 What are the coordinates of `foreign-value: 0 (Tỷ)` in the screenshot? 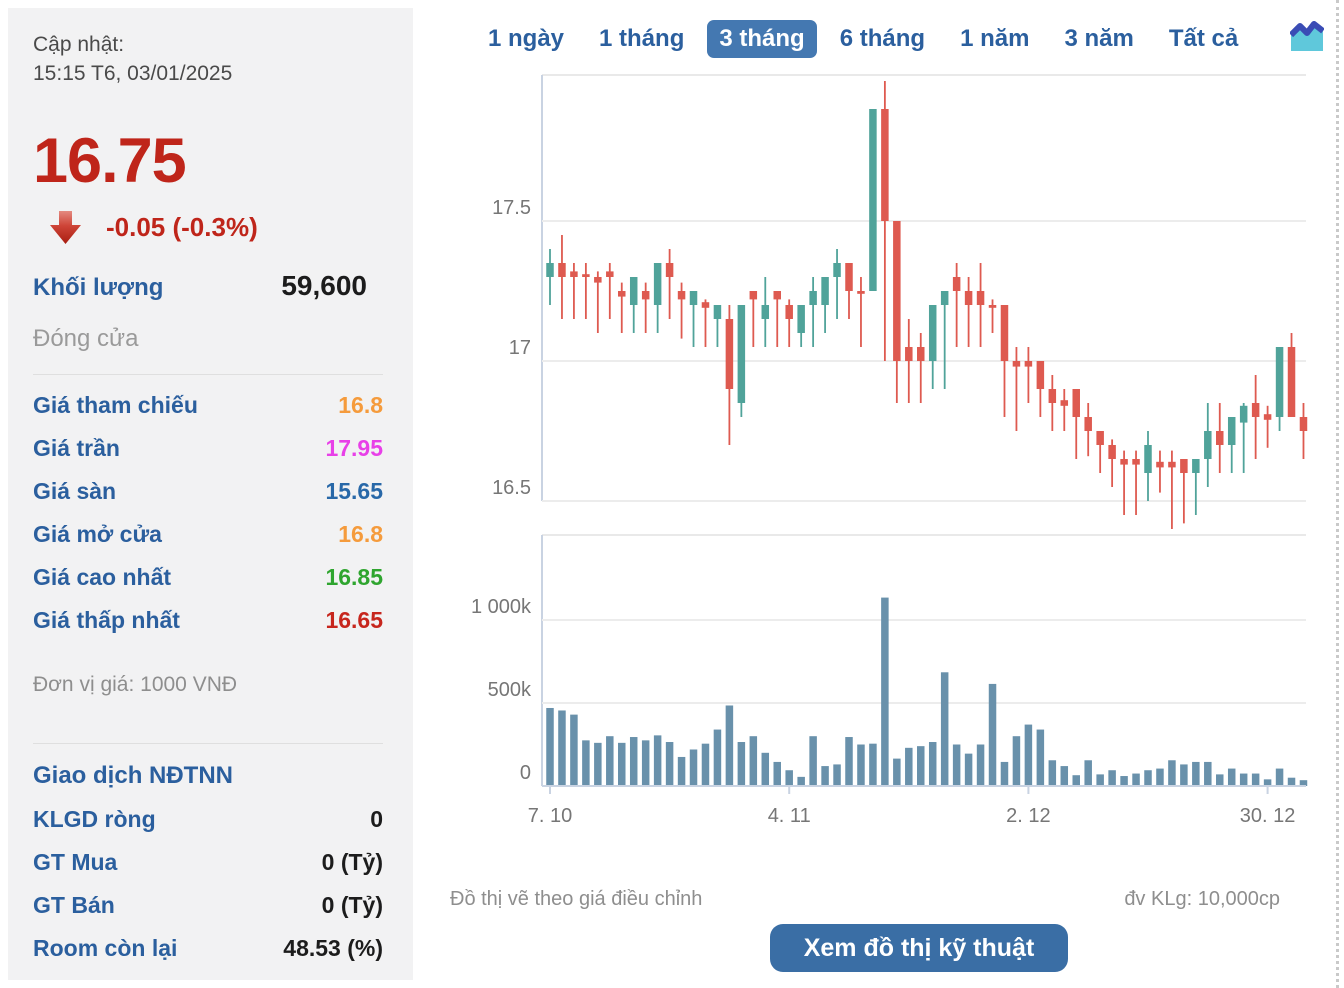 It's located at (352, 905).